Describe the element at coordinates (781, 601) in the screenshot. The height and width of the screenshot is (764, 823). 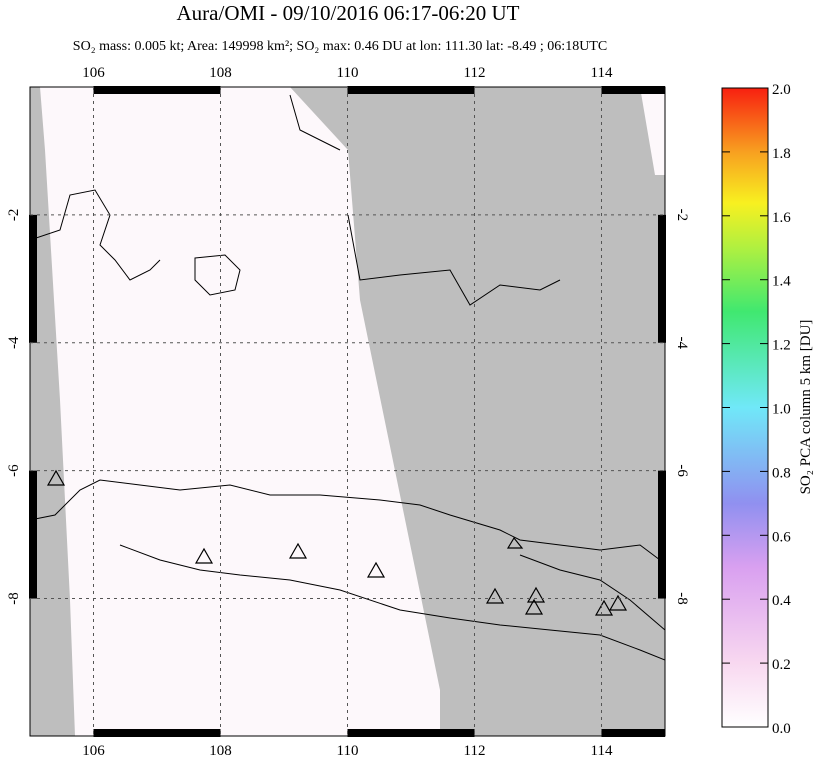
I see `colorbar-tick-label: 0.4` at that location.